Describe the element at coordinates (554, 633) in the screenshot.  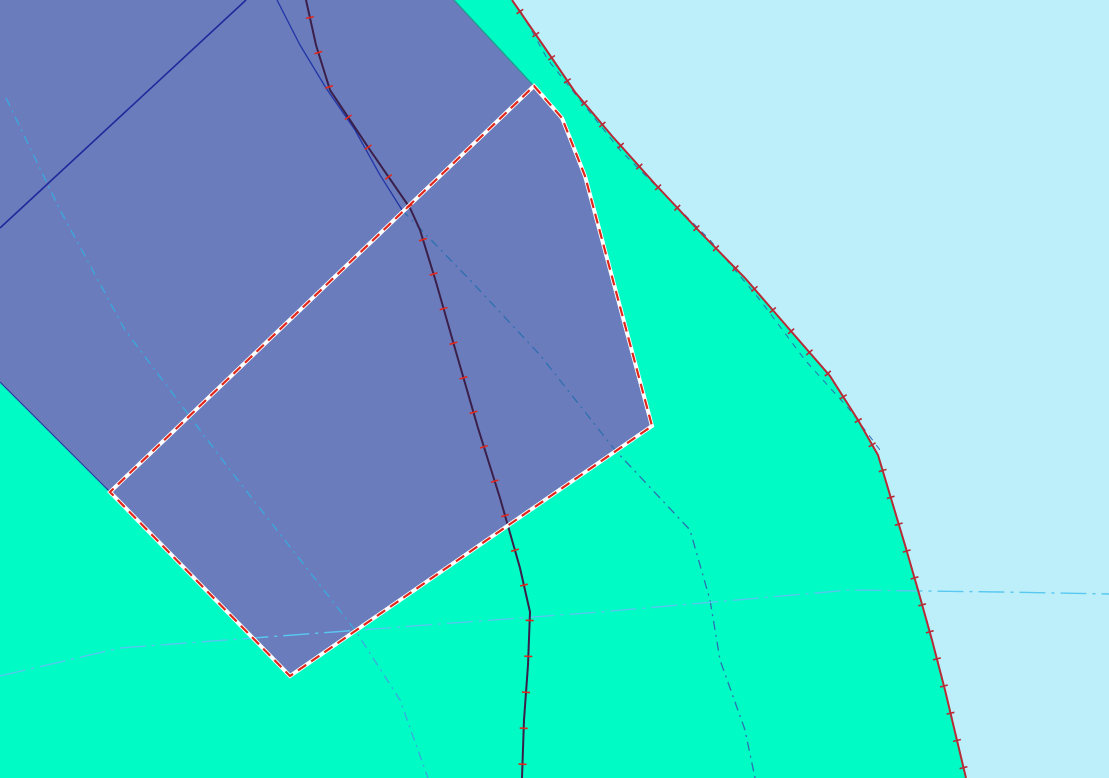
I see `horizontal-dash-dot-line` at that location.